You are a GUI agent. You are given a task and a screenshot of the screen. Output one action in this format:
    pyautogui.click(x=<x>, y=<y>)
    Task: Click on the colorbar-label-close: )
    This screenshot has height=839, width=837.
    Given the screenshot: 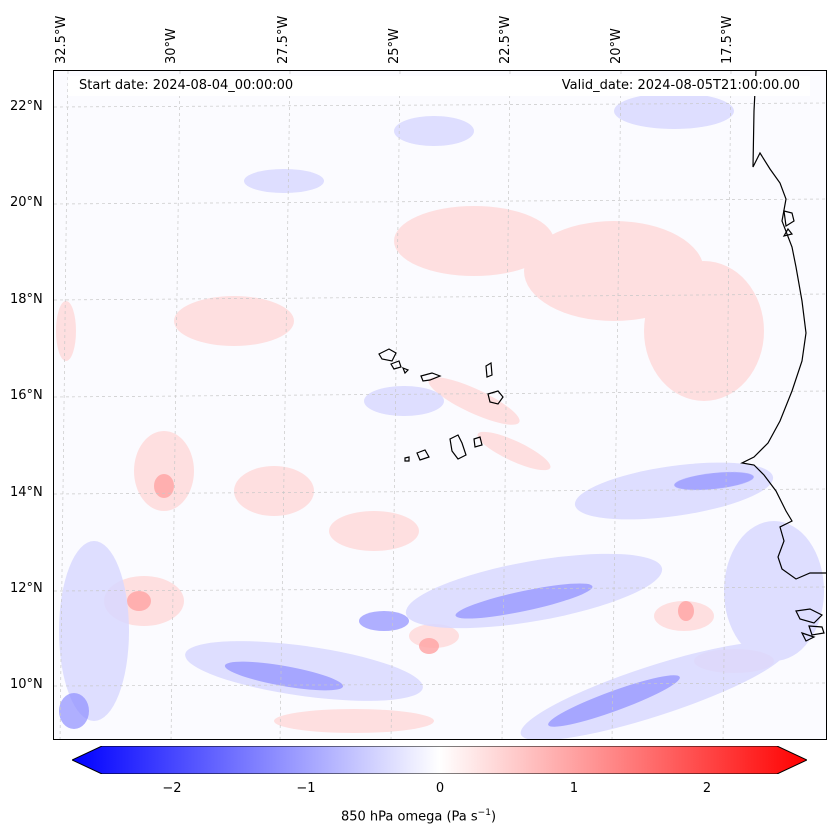 What is the action you would take?
    pyautogui.click(x=493, y=817)
    